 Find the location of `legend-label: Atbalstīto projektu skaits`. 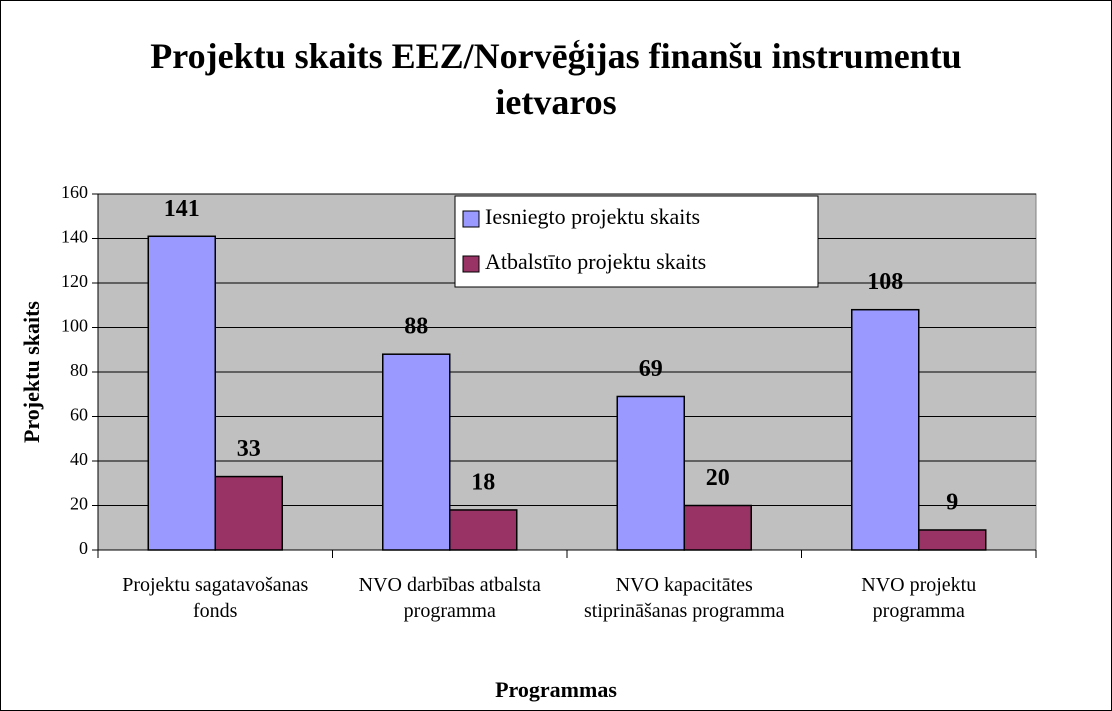

legend-label: Atbalstīto projektu skaits is located at coordinates (595, 261).